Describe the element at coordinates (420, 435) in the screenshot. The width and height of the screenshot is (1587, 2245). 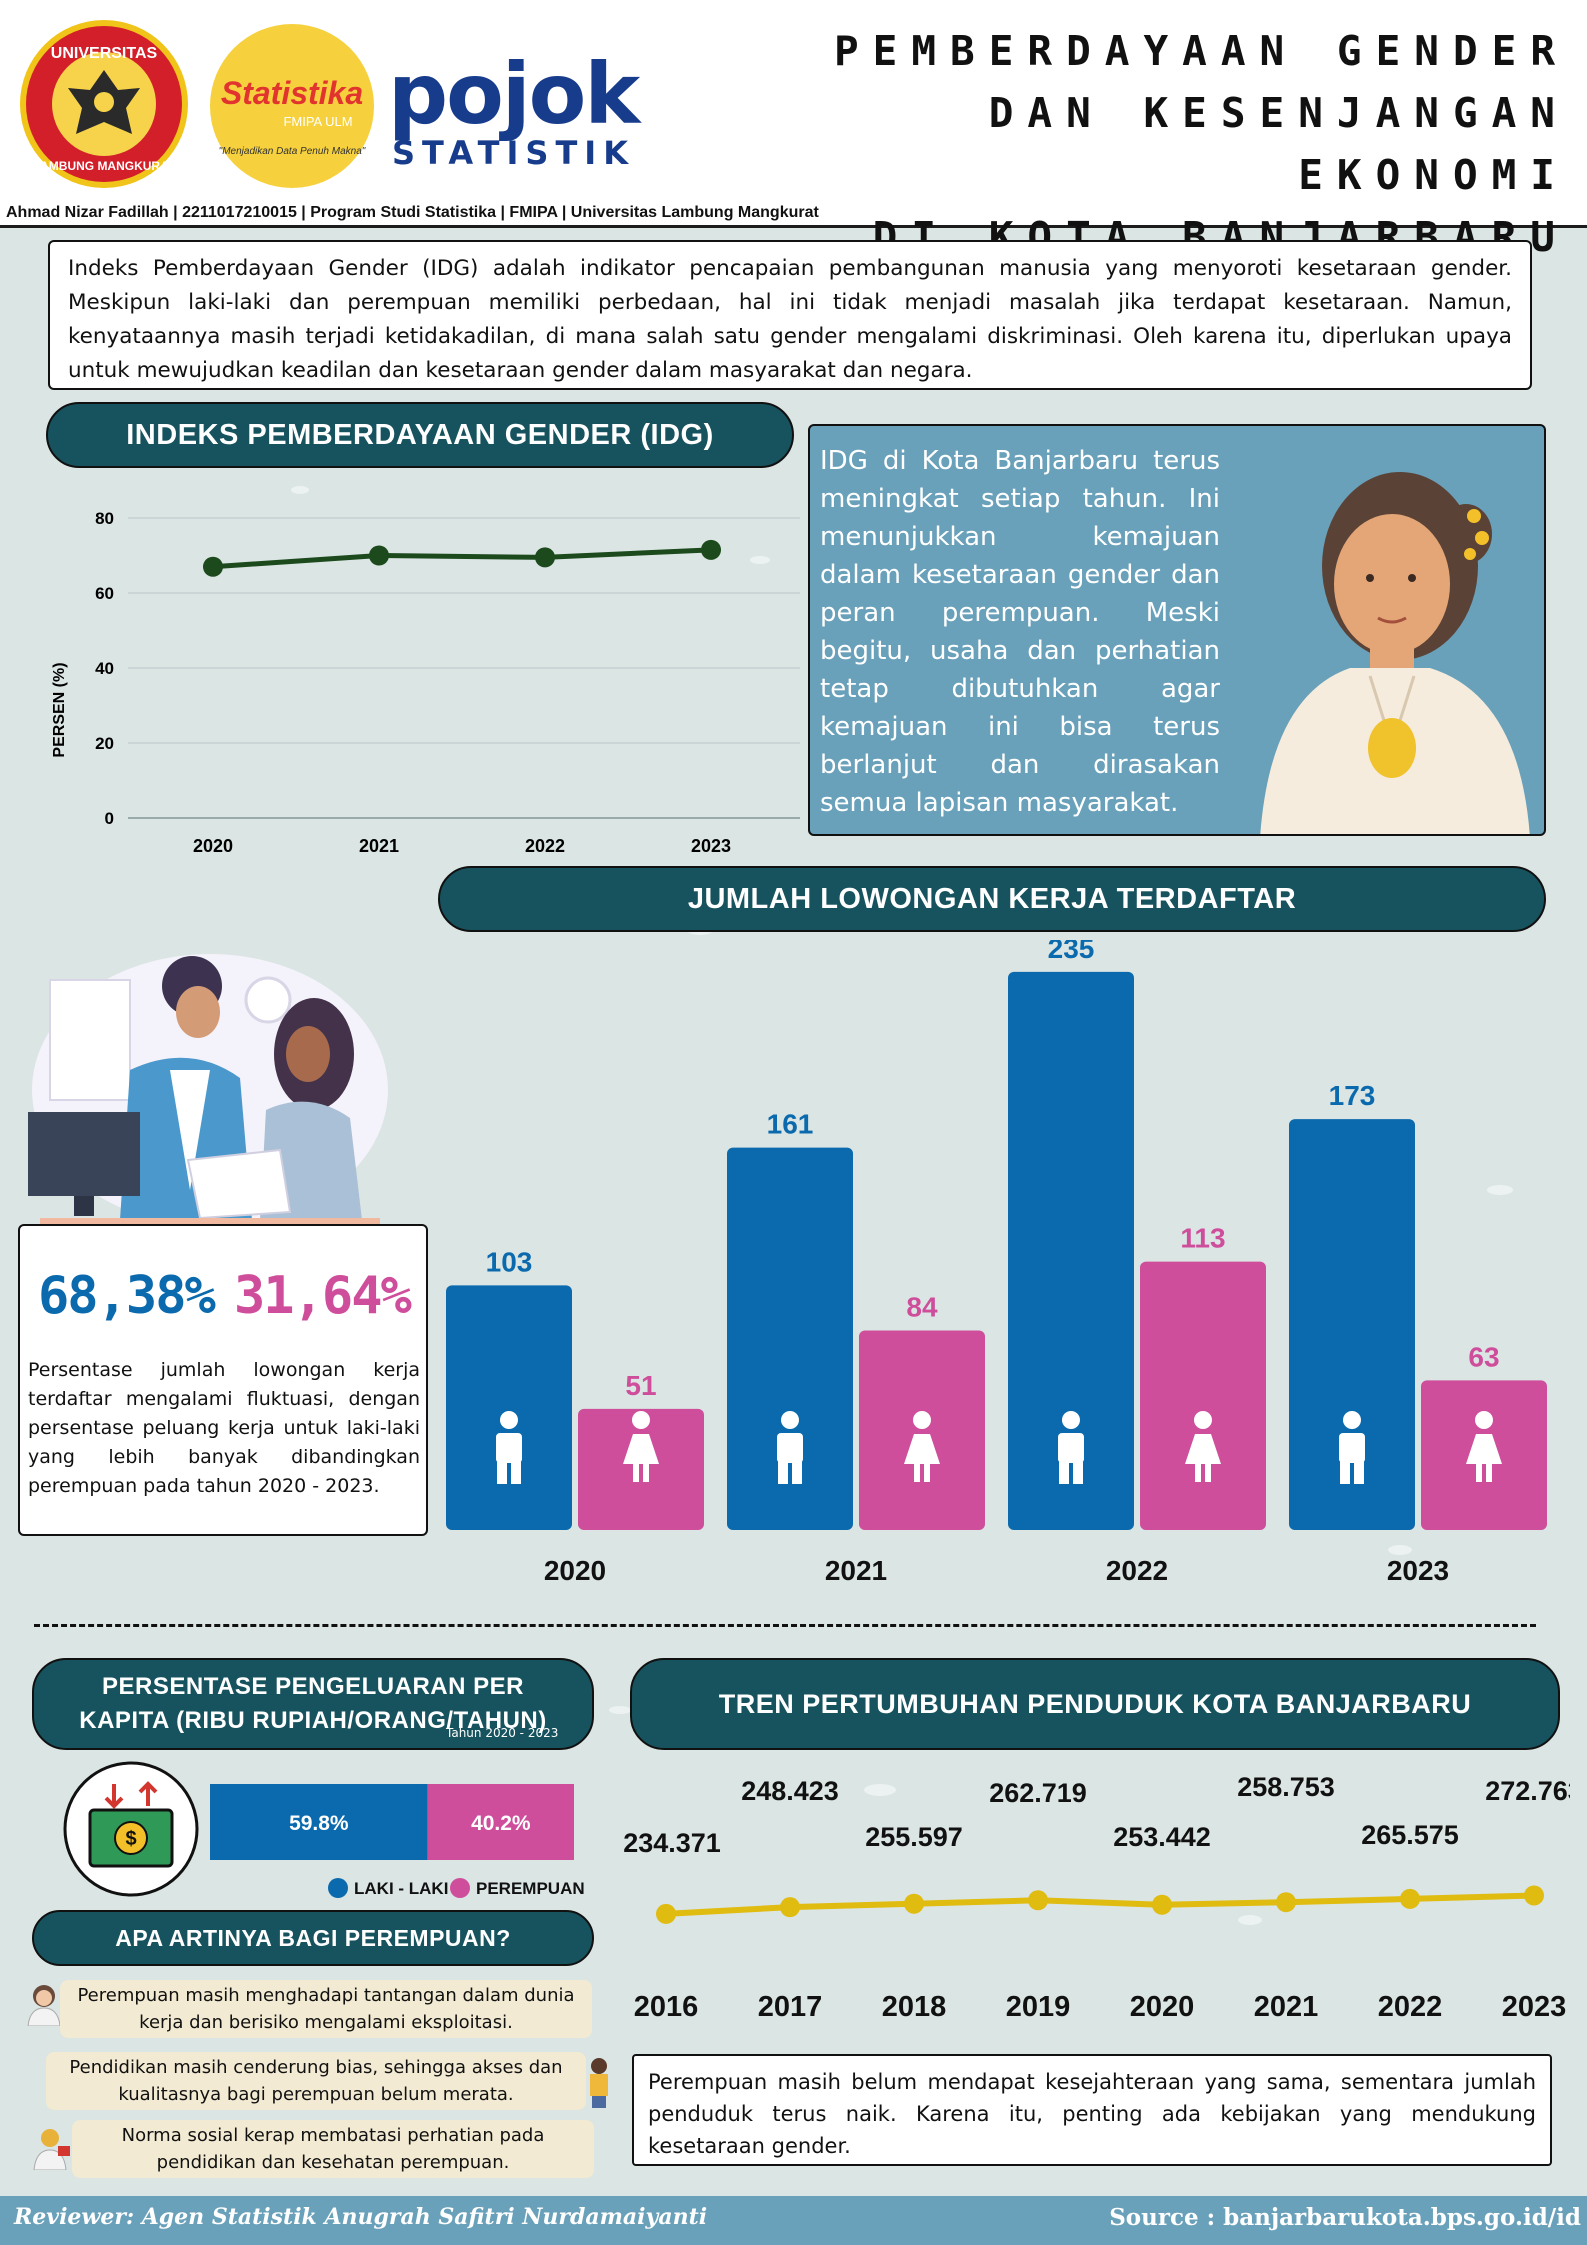
I see `idg-title: INDEKS PEMBERDAYAAN GENDER (IDG)` at that location.